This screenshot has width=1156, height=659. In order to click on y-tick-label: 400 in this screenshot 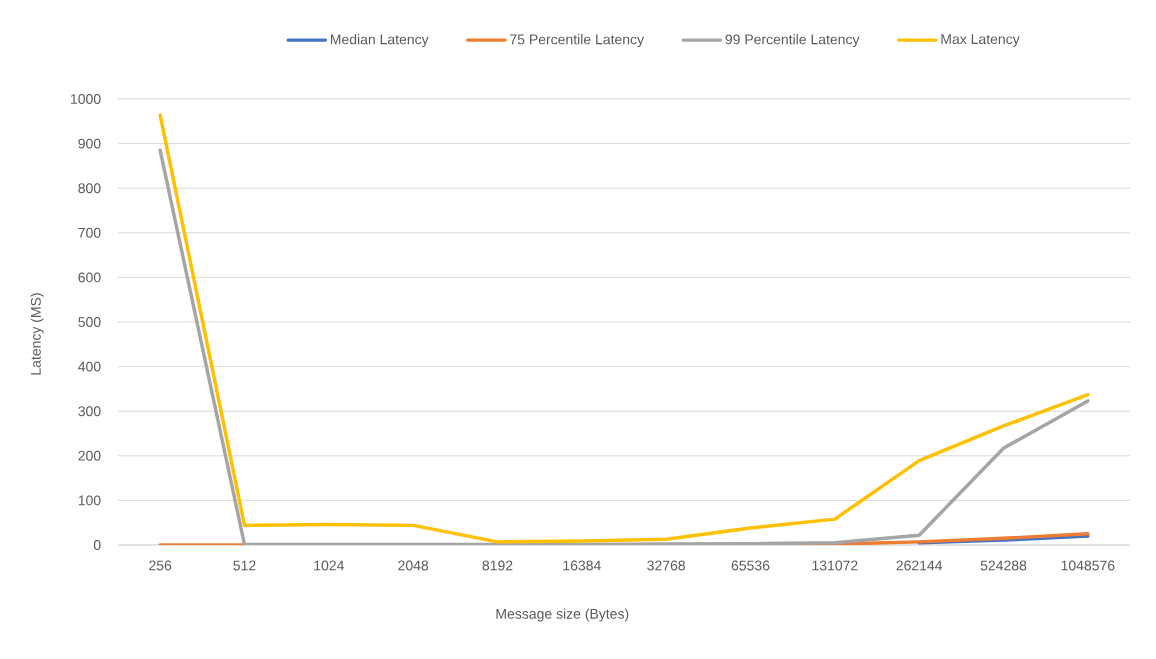, I will do `click(89, 366)`.